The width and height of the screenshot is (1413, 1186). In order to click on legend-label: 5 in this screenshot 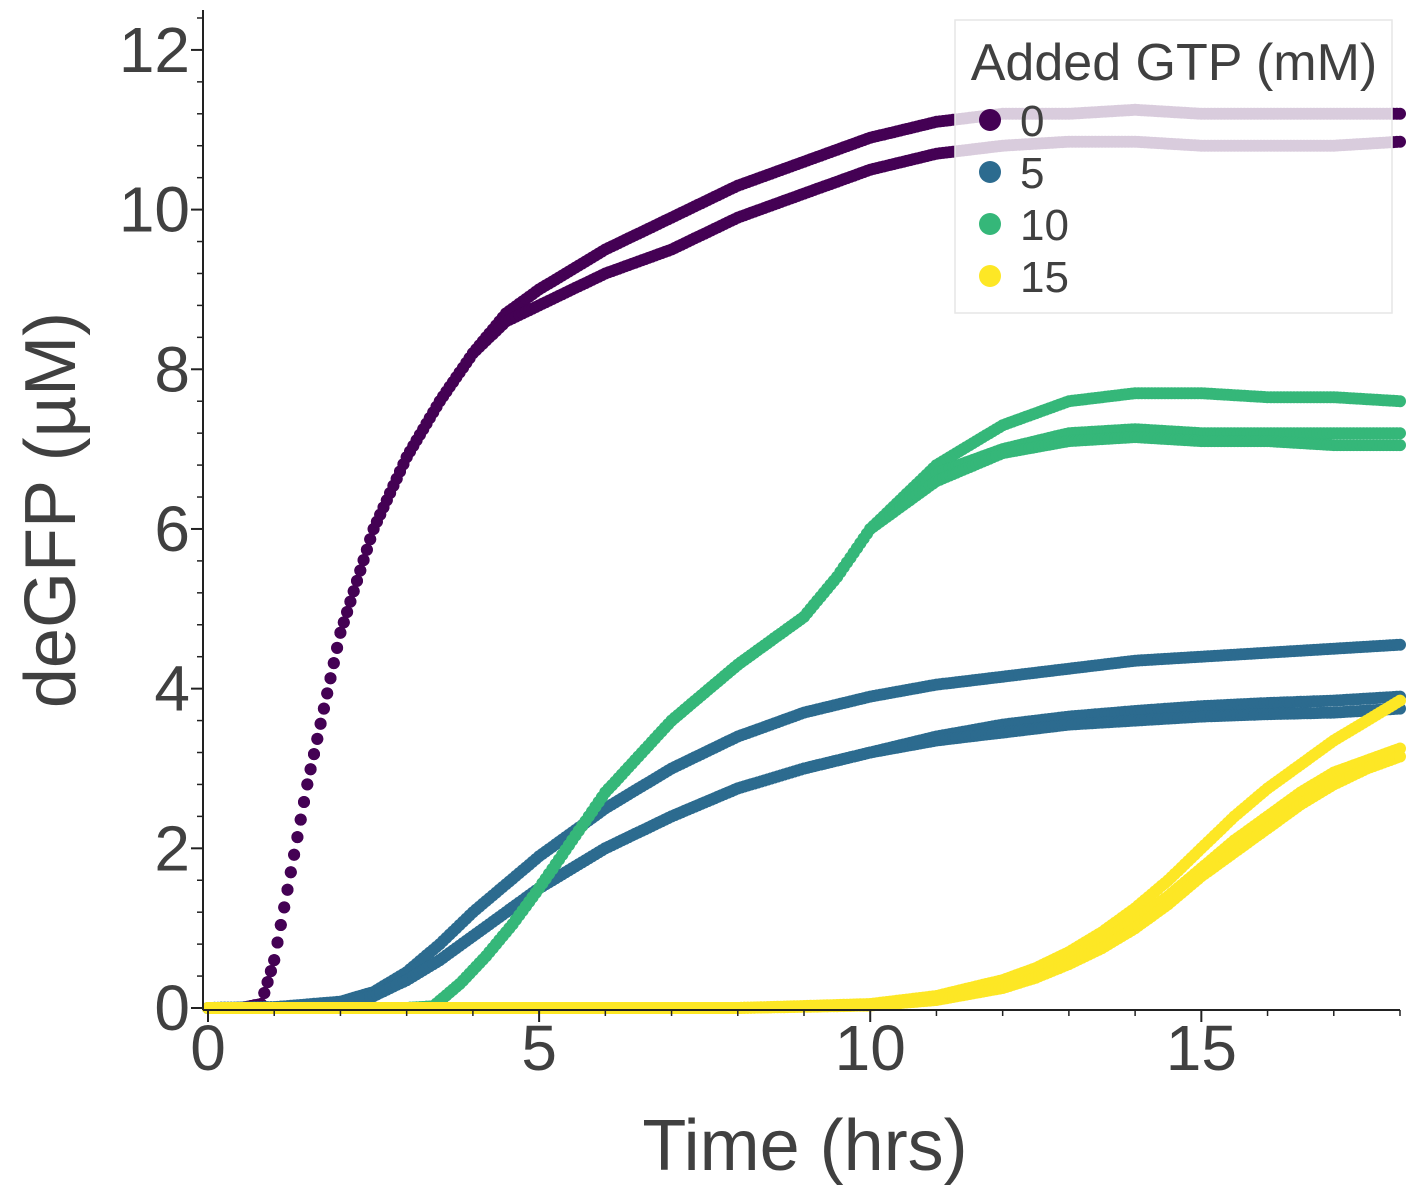, I will do `click(1032, 173)`.